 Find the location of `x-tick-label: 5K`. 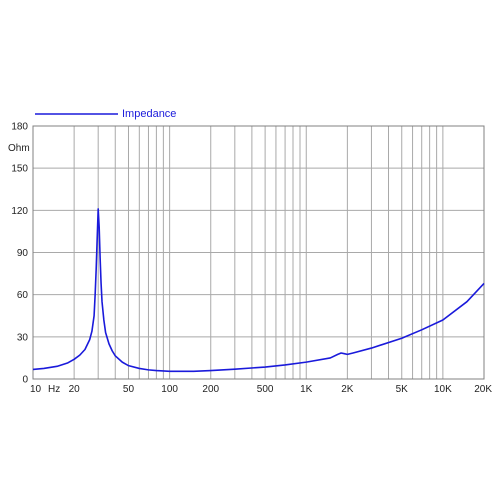

x-tick-label: 5K is located at coordinates (402, 389).